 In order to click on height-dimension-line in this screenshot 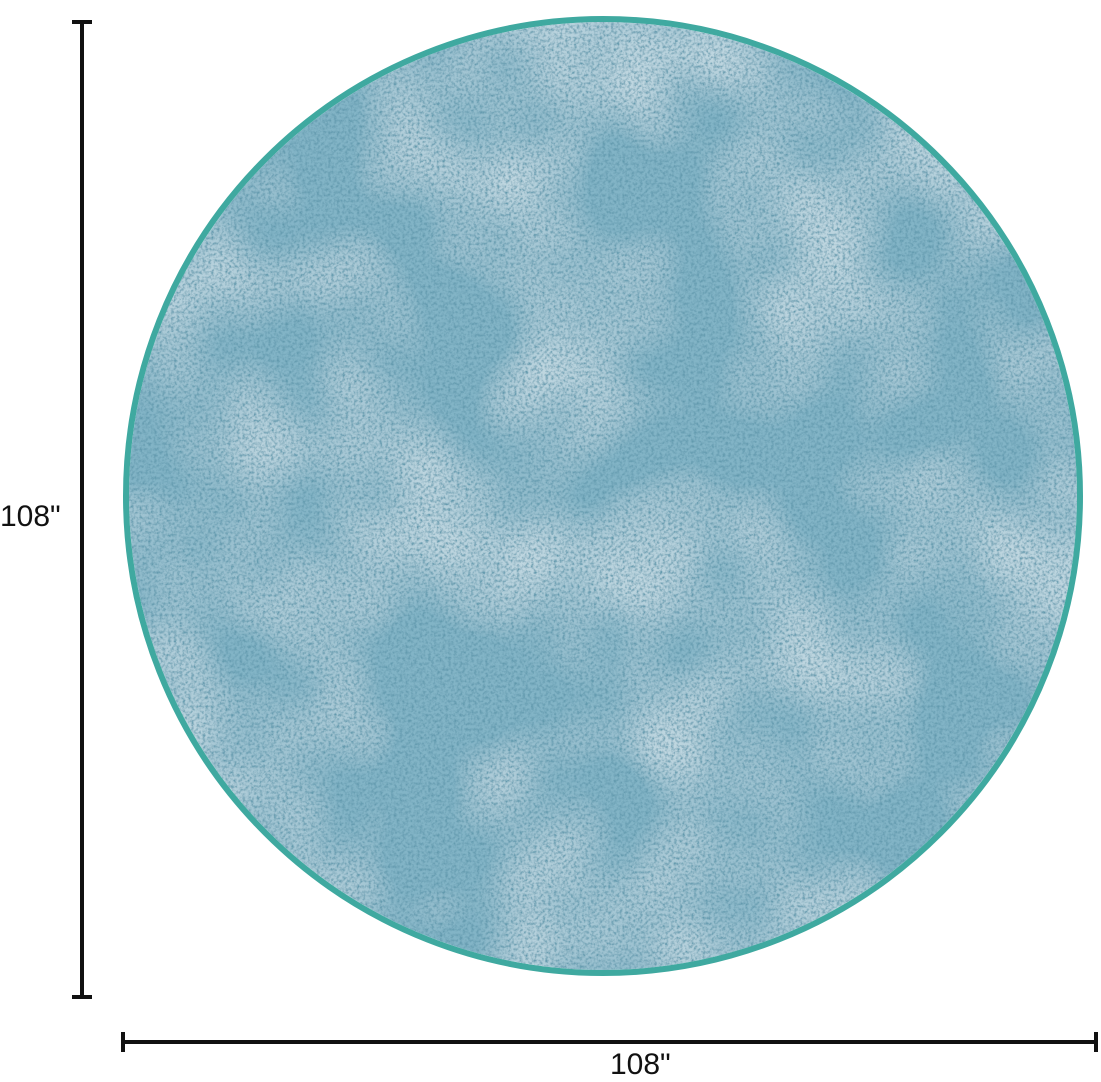, I will do `click(82, 509)`.